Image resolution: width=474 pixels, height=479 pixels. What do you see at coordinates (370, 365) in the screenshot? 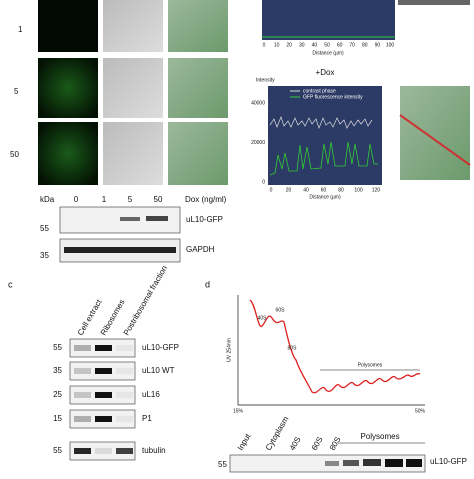
I see `polysome-label: Polysomes` at bounding box center [370, 365].